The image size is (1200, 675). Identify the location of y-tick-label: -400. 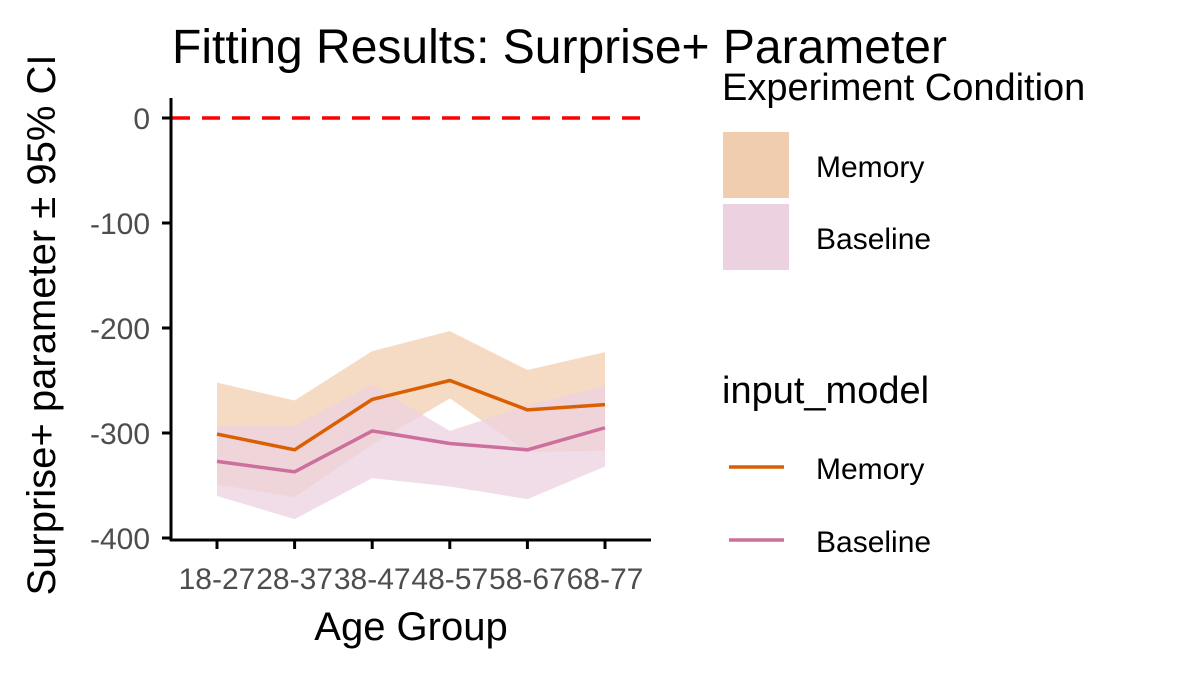
(120, 539).